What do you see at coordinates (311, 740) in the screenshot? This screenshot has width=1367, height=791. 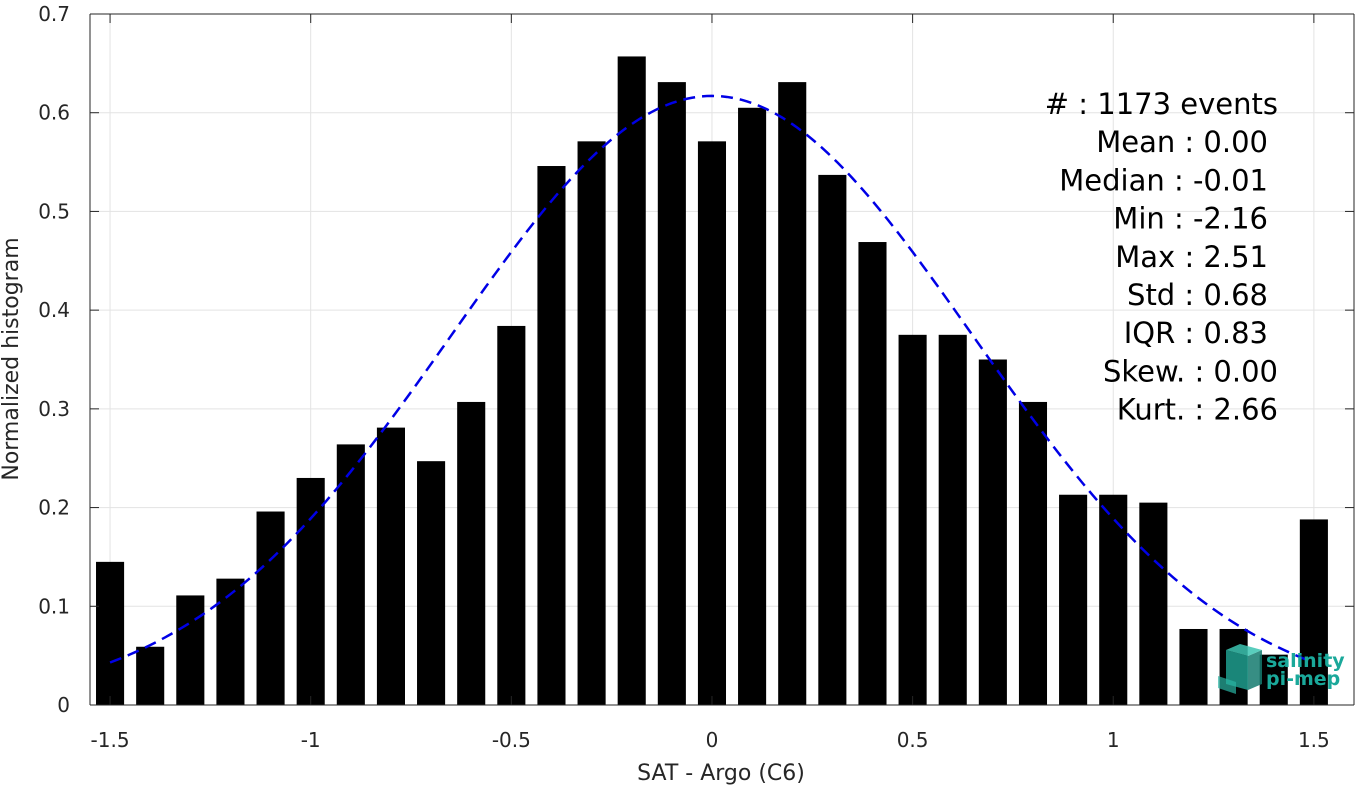 I see `x-tick-label: -1` at bounding box center [311, 740].